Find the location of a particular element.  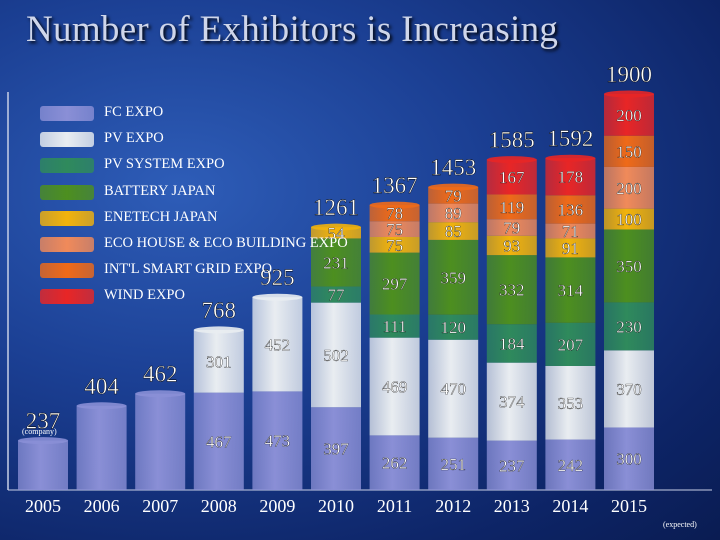

segment-label: 54 is located at coordinates (337, 233).